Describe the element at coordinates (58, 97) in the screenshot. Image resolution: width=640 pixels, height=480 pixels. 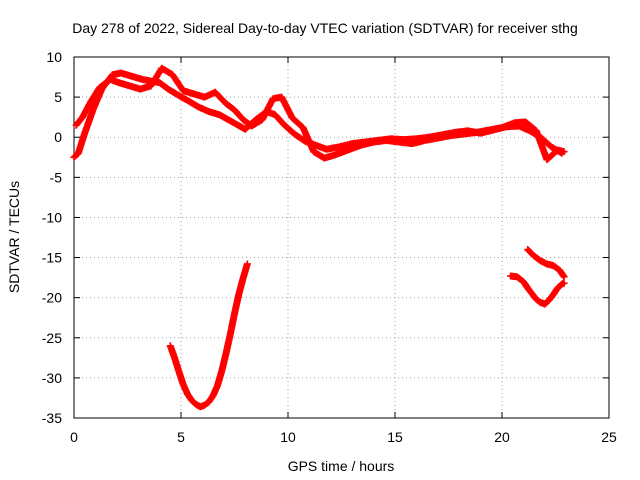
I see `y-tick-label: 5` at that location.